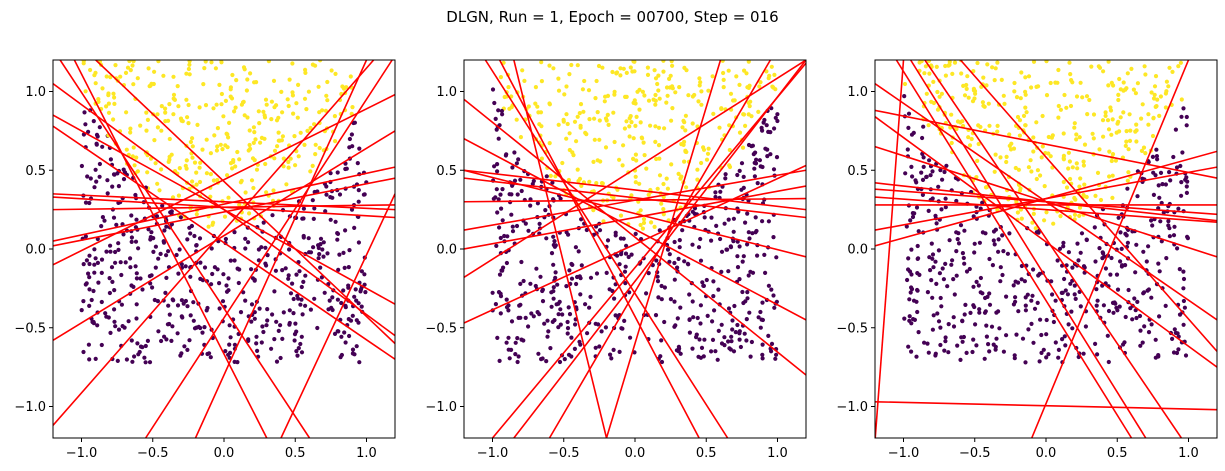 Image resolution: width=1225 pixels, height=471 pixels. Describe the element at coordinates (245, 202) in the screenshot. I see `decision-line` at that location.